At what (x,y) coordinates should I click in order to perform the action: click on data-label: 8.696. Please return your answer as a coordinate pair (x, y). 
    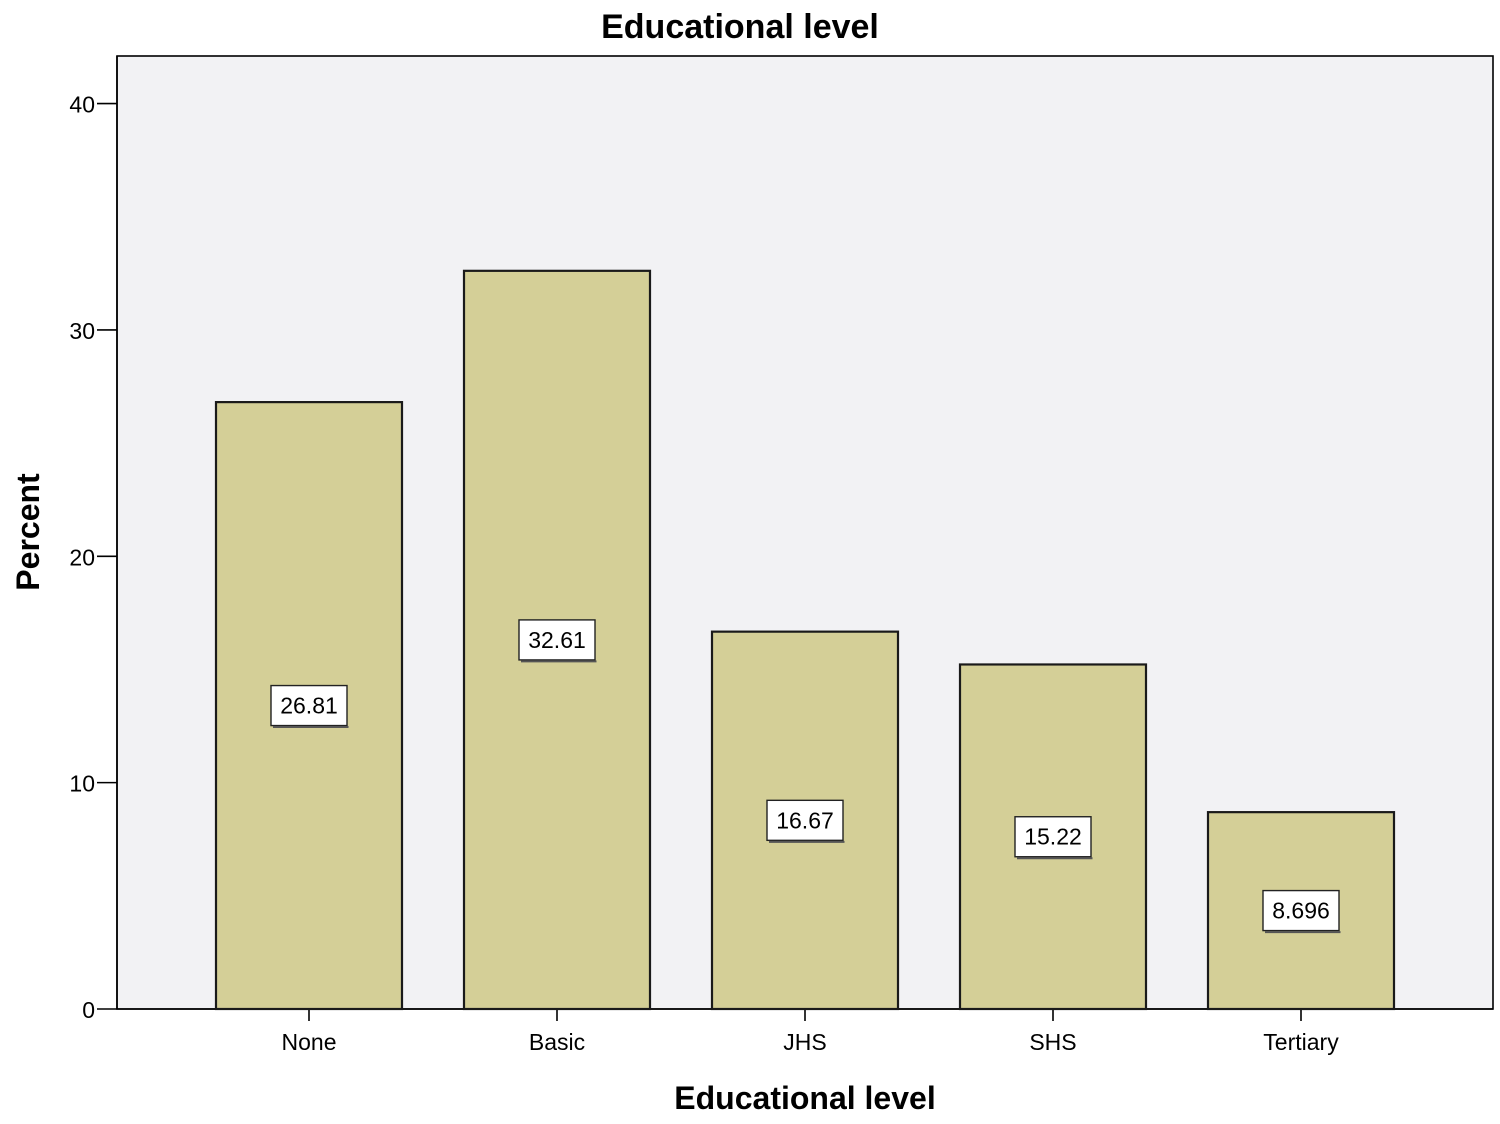
    Looking at the image, I should click on (1301, 911).